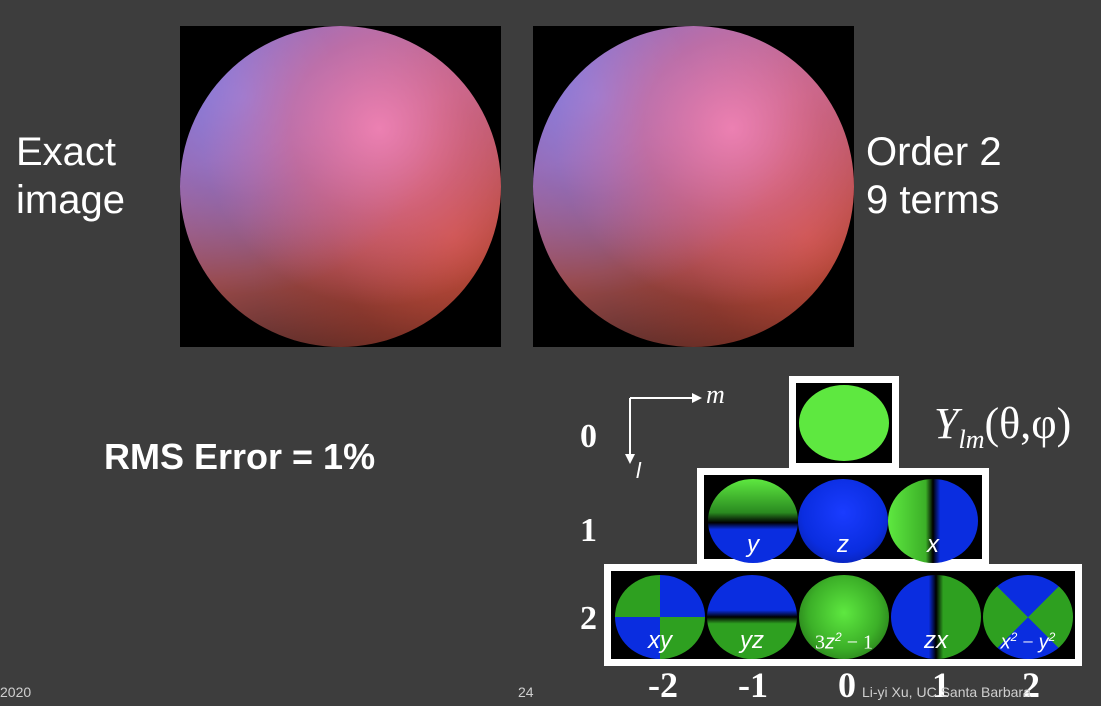  What do you see at coordinates (946, 423) in the screenshot?
I see `title-y: Y` at bounding box center [946, 423].